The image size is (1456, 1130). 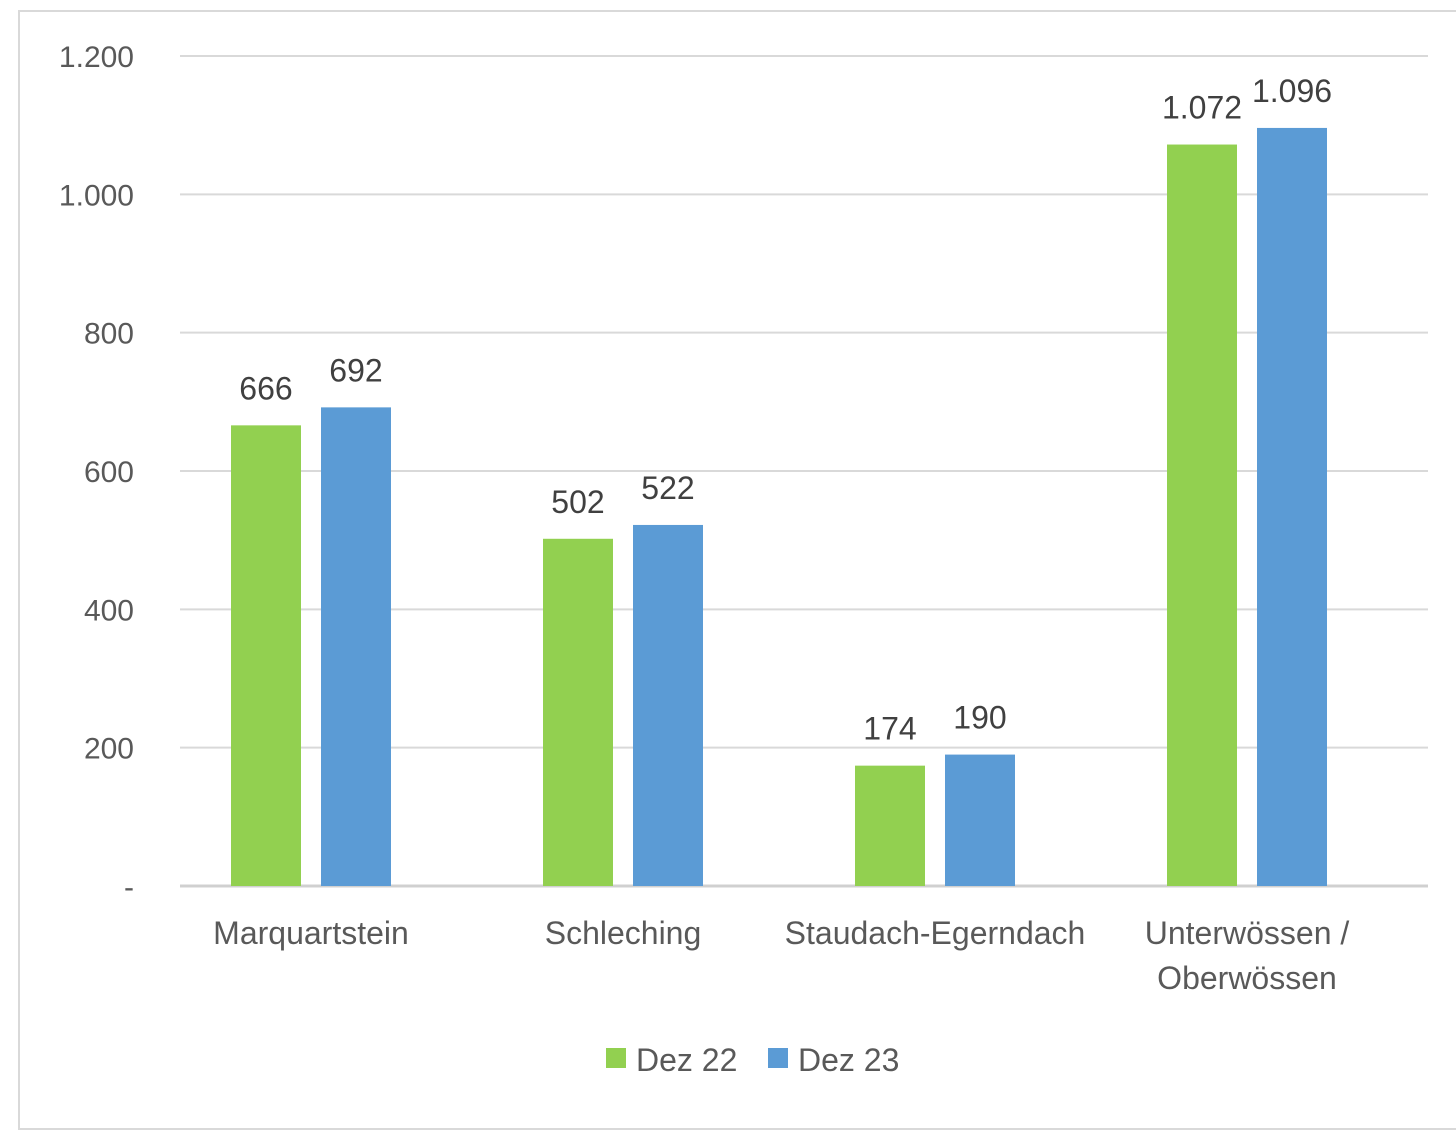 What do you see at coordinates (577, 502) in the screenshot?
I see `data-label: 502` at bounding box center [577, 502].